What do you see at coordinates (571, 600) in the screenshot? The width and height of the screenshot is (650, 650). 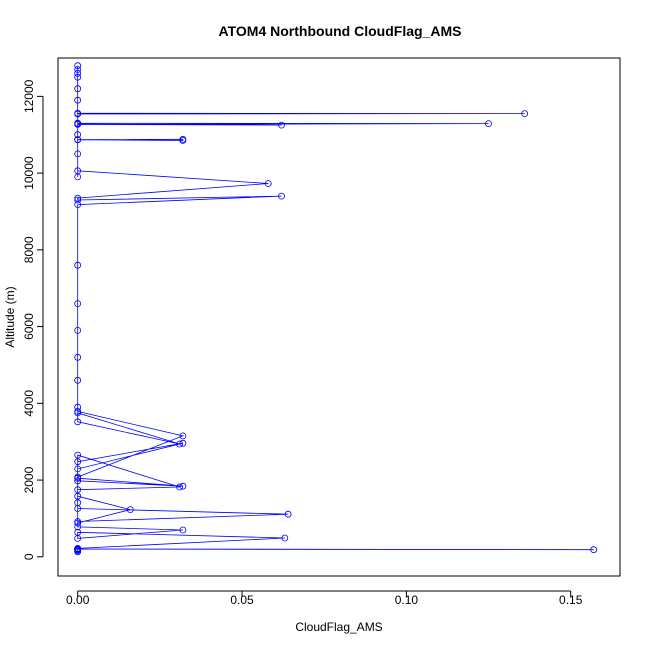 I see `x-tick-label: 0.15` at bounding box center [571, 600].